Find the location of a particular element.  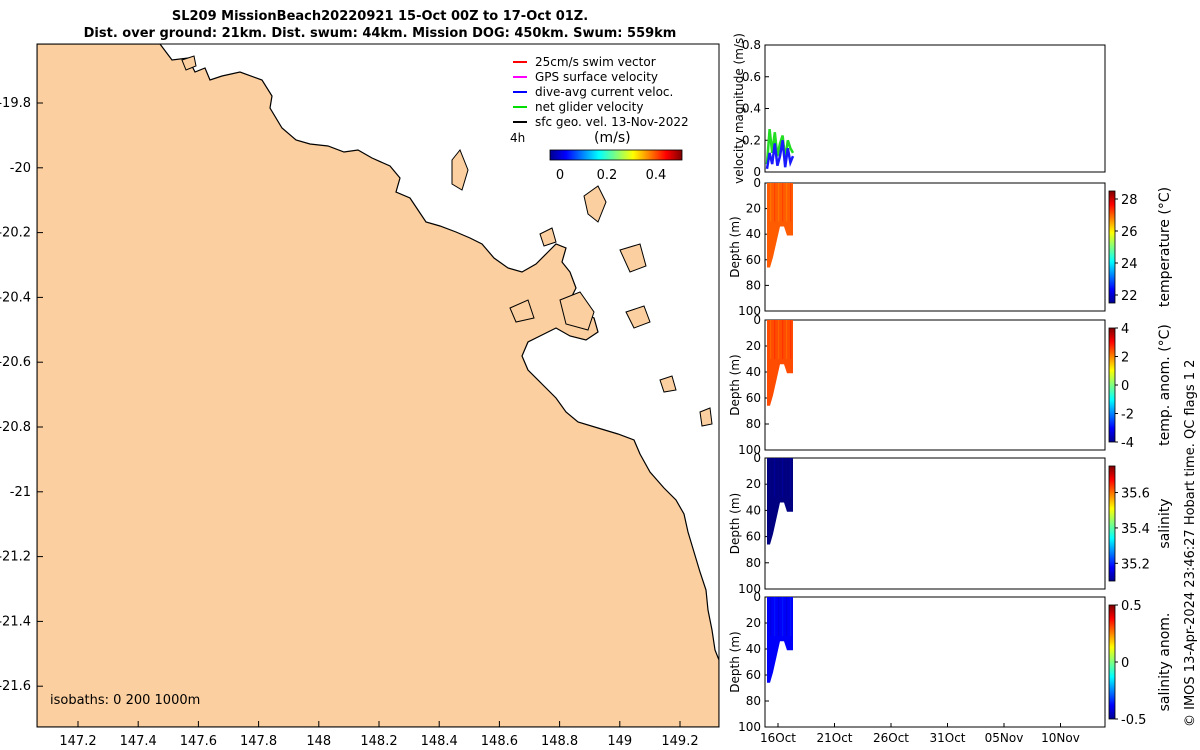

map-x-tick: 148 is located at coordinates (318, 741).